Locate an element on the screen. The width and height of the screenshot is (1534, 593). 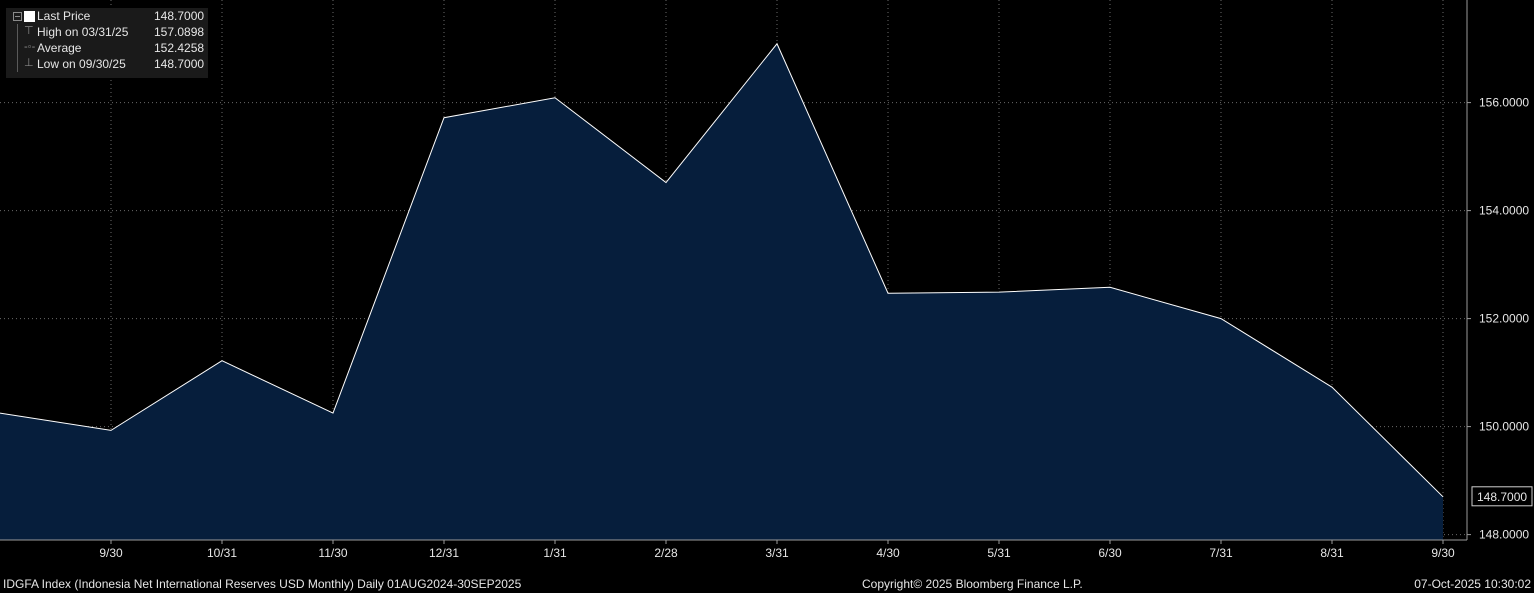
x-tick-label: 5/31 is located at coordinates (999, 553).